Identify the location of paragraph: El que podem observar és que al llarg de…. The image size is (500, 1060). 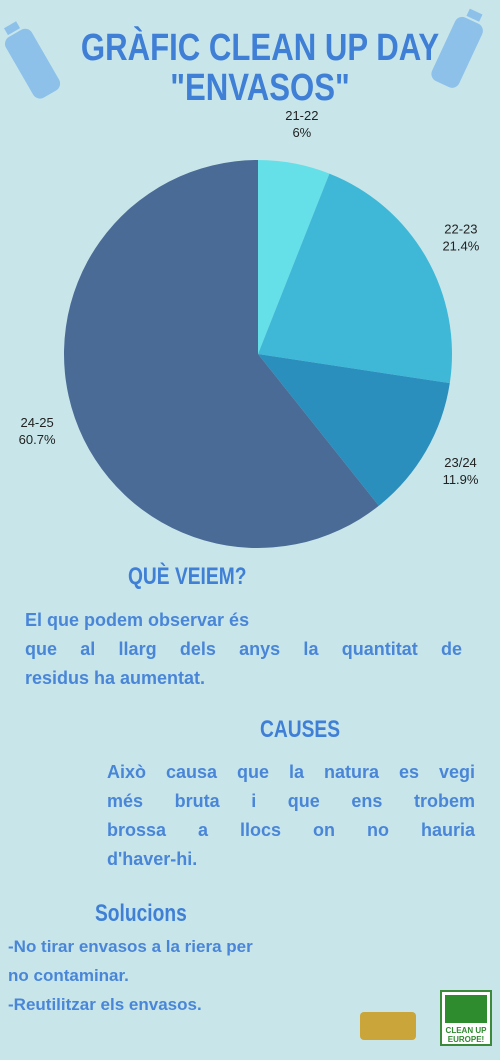
(243, 649).